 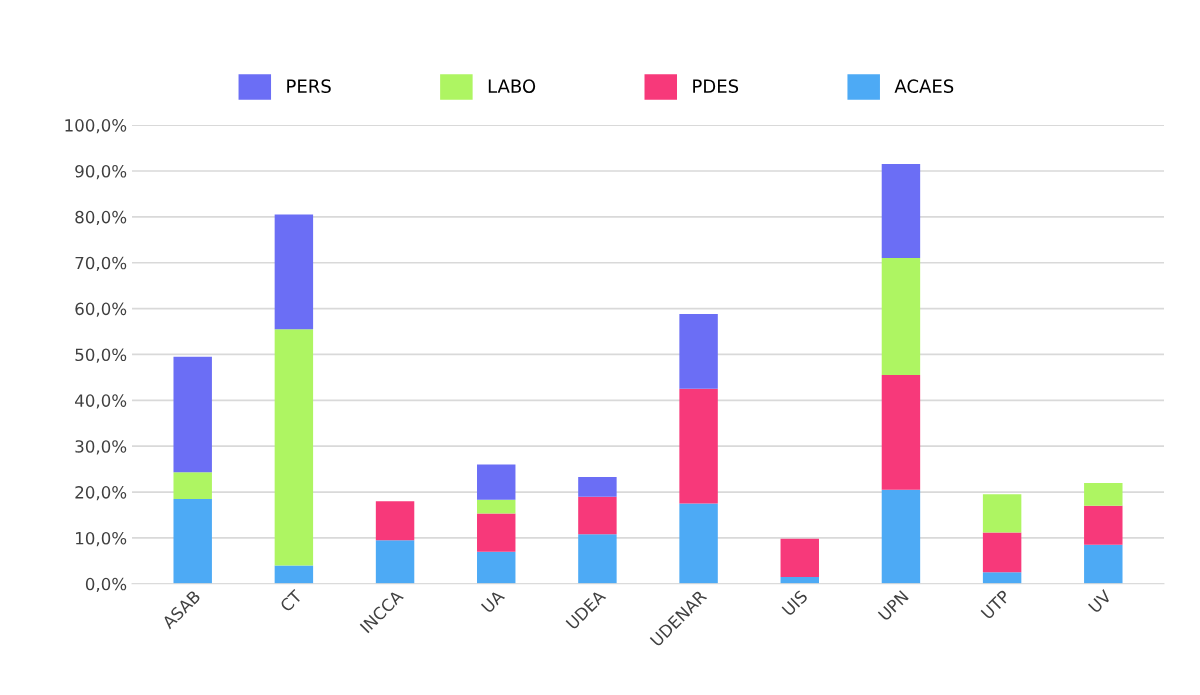 I want to click on legend-label: PDES, so click(x=716, y=86).